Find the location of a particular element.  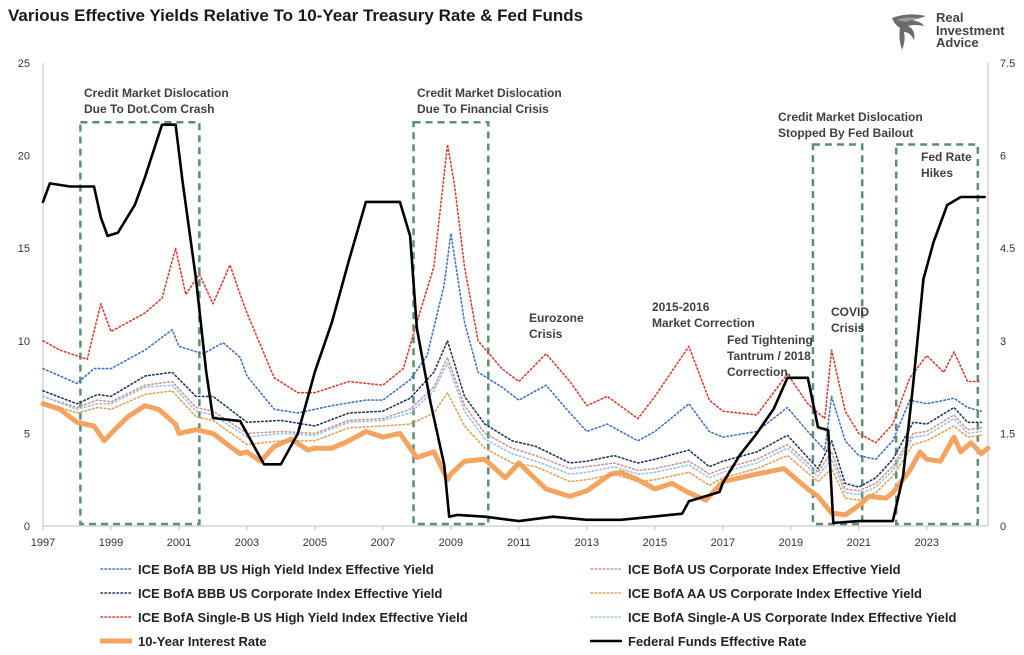

y-left-tick-label: 5 is located at coordinates (27, 434).